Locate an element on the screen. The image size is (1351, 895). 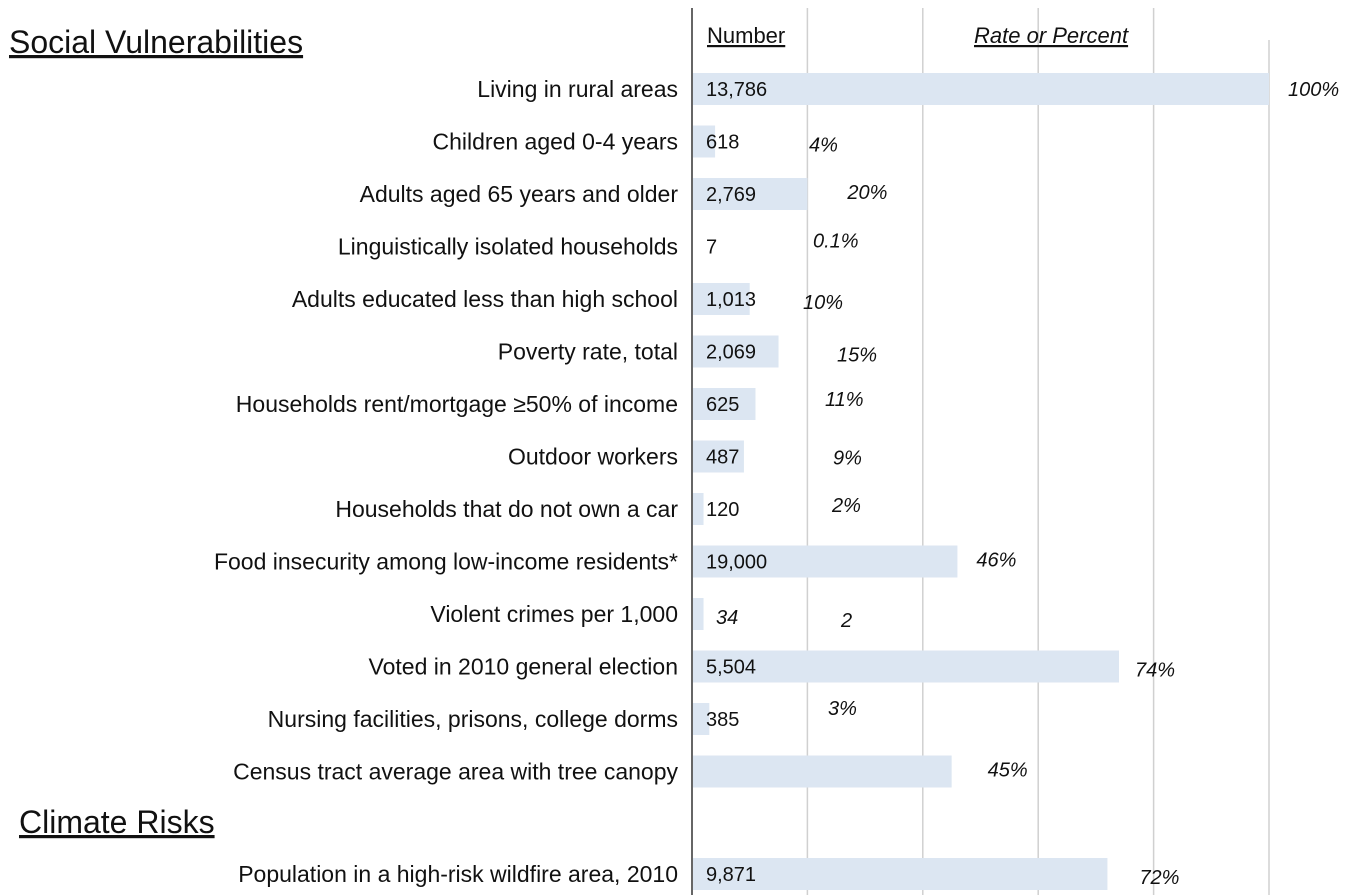
row-label-1: Children aged 0-4 years is located at coordinates (555, 142).